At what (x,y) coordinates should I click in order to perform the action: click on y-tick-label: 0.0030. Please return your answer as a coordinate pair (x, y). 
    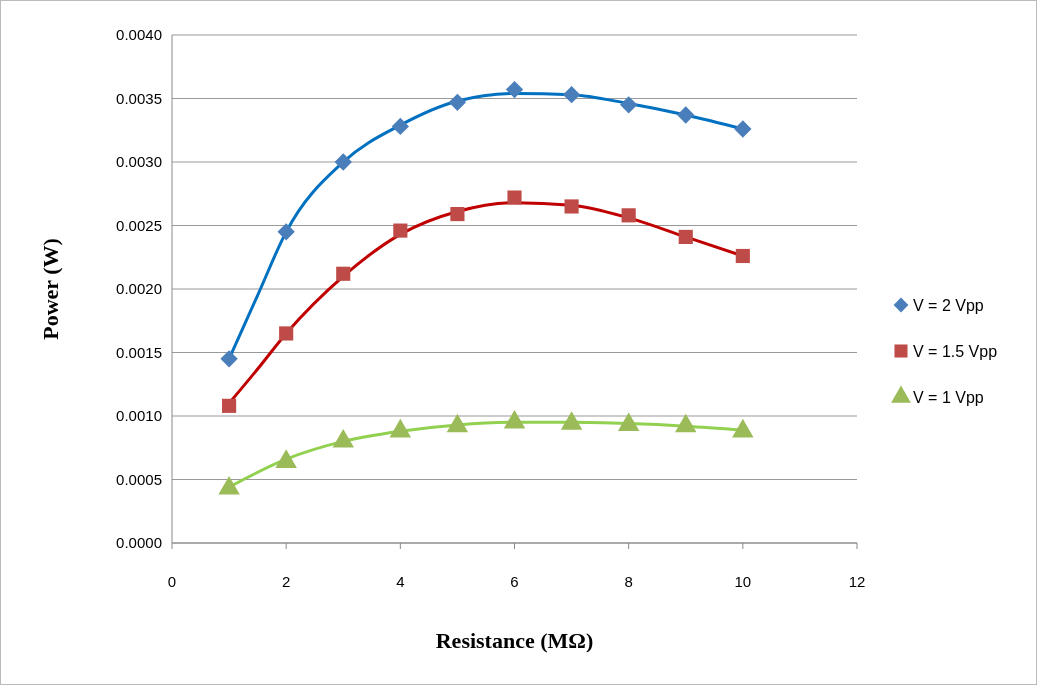
    Looking at the image, I should click on (139, 161).